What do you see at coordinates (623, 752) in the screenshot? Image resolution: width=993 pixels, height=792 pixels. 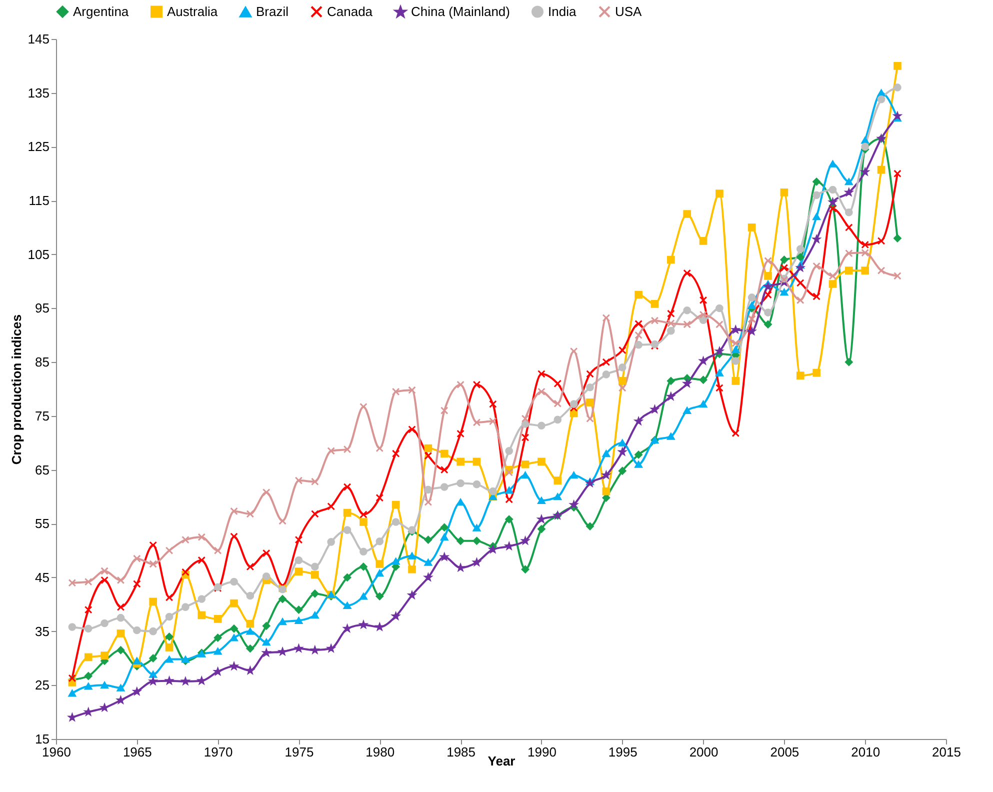 I see `x-tick-label: 1995` at bounding box center [623, 752].